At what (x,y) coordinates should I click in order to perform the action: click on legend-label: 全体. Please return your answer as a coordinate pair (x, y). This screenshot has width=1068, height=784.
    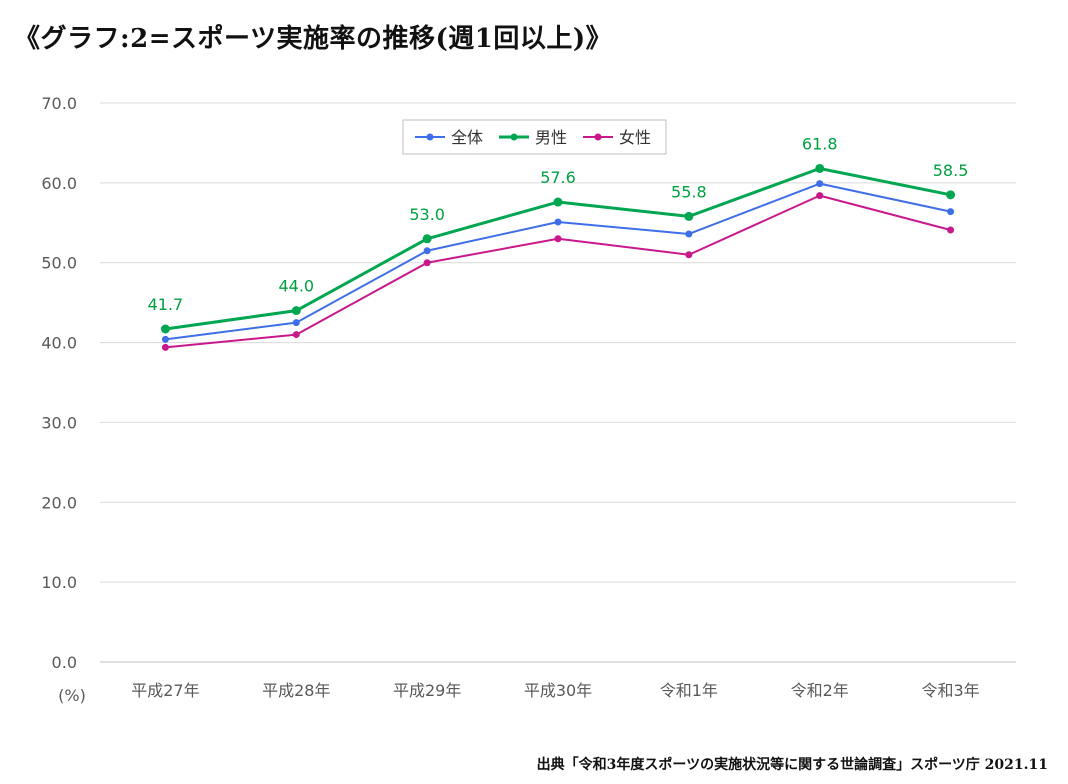
    Looking at the image, I should click on (467, 137).